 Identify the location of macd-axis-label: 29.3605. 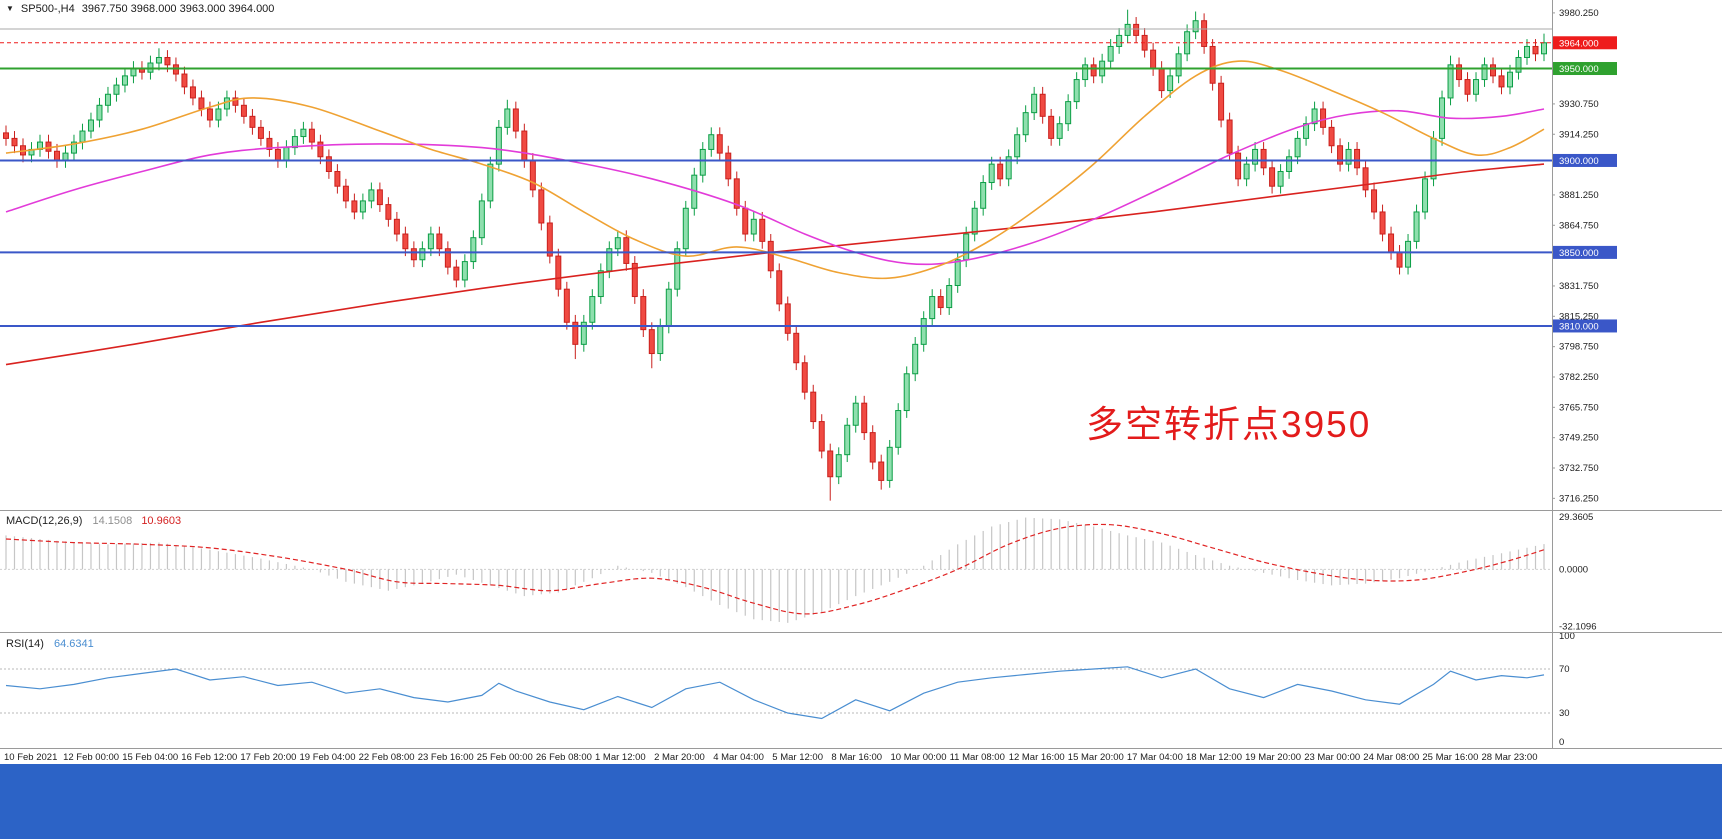
(1576, 517).